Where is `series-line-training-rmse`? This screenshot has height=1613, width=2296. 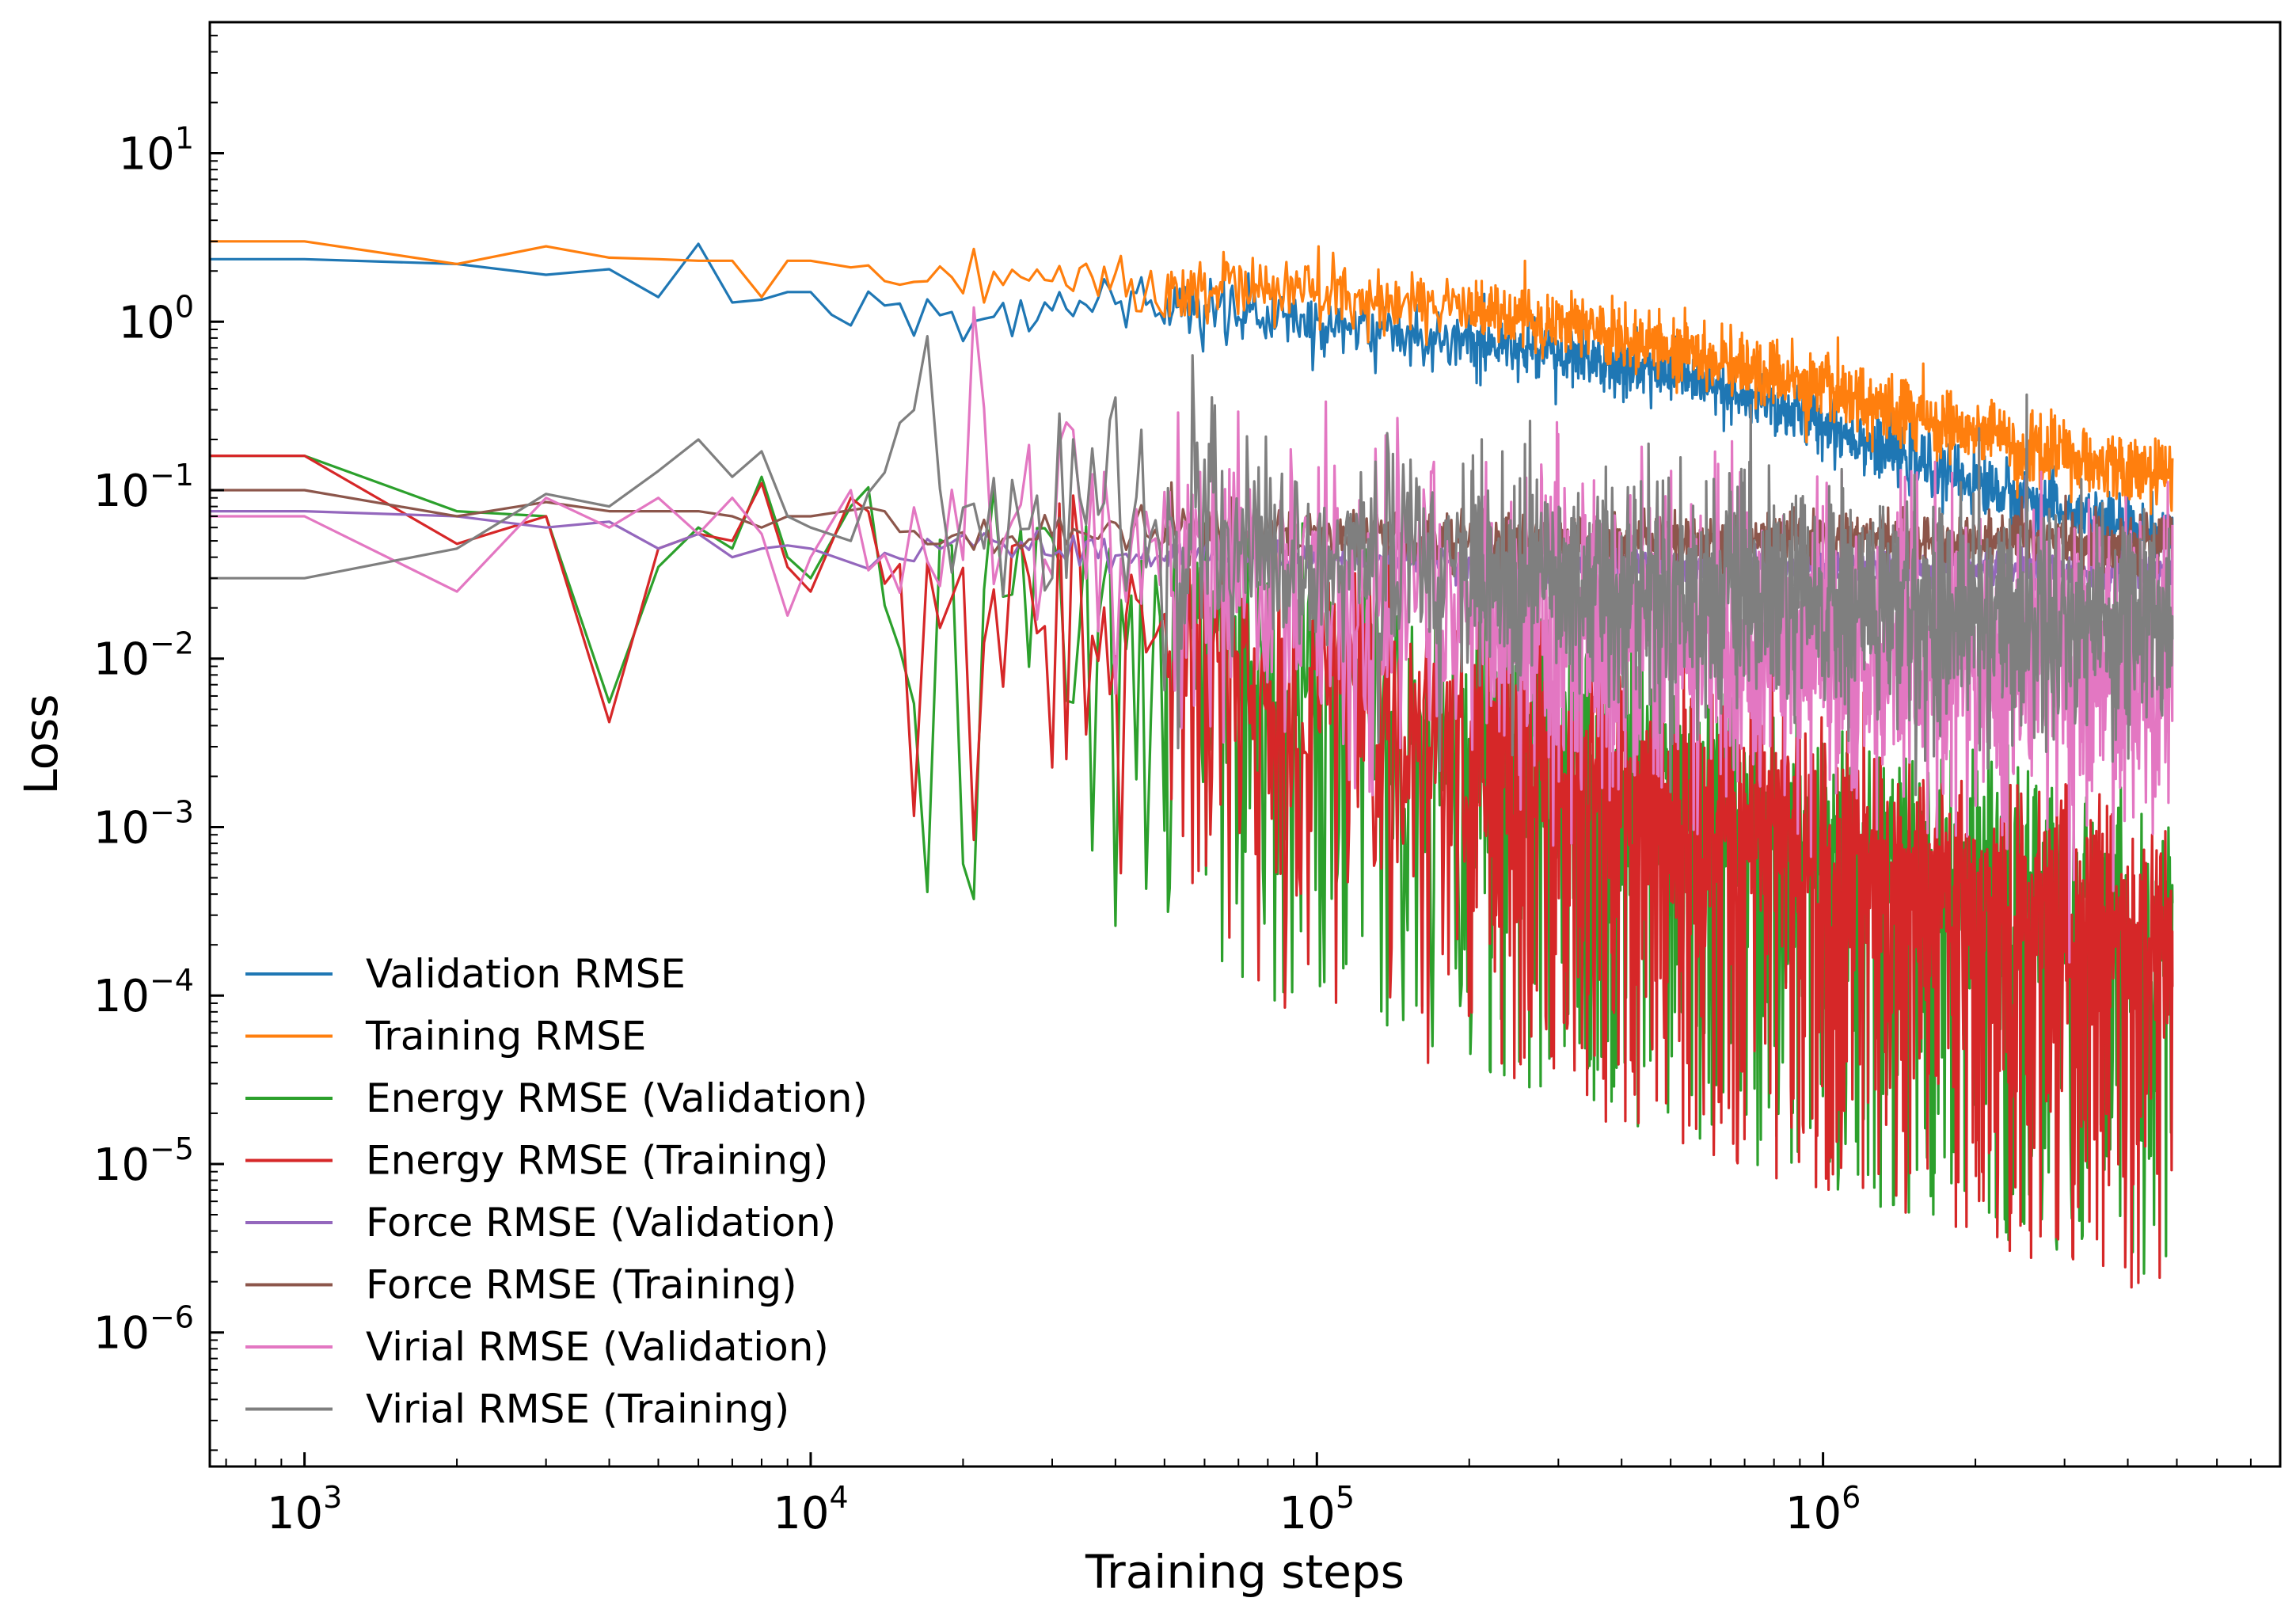 series-line-training-rmse is located at coordinates (1192, 377).